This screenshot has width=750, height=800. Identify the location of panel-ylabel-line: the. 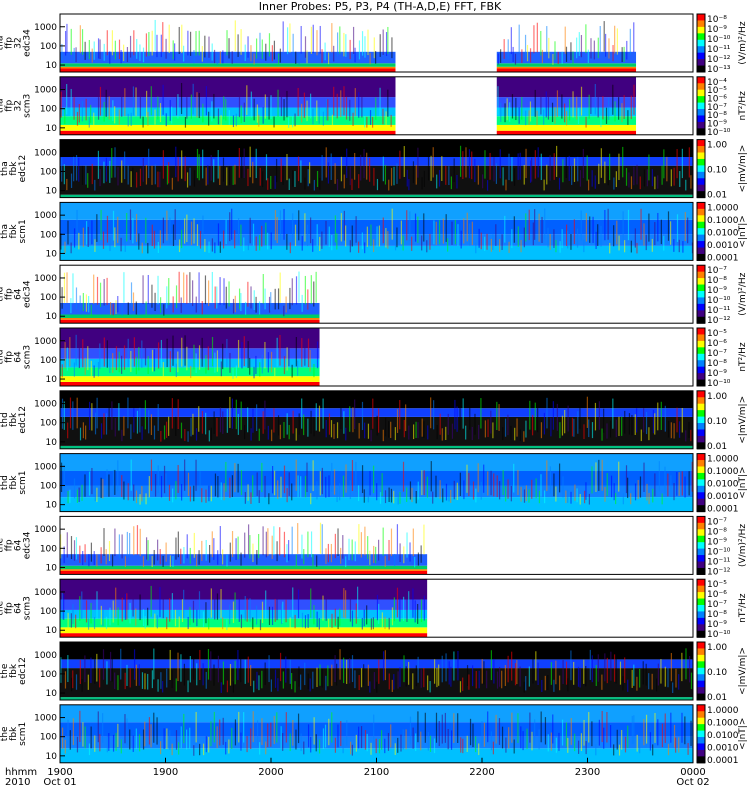
(5, 670).